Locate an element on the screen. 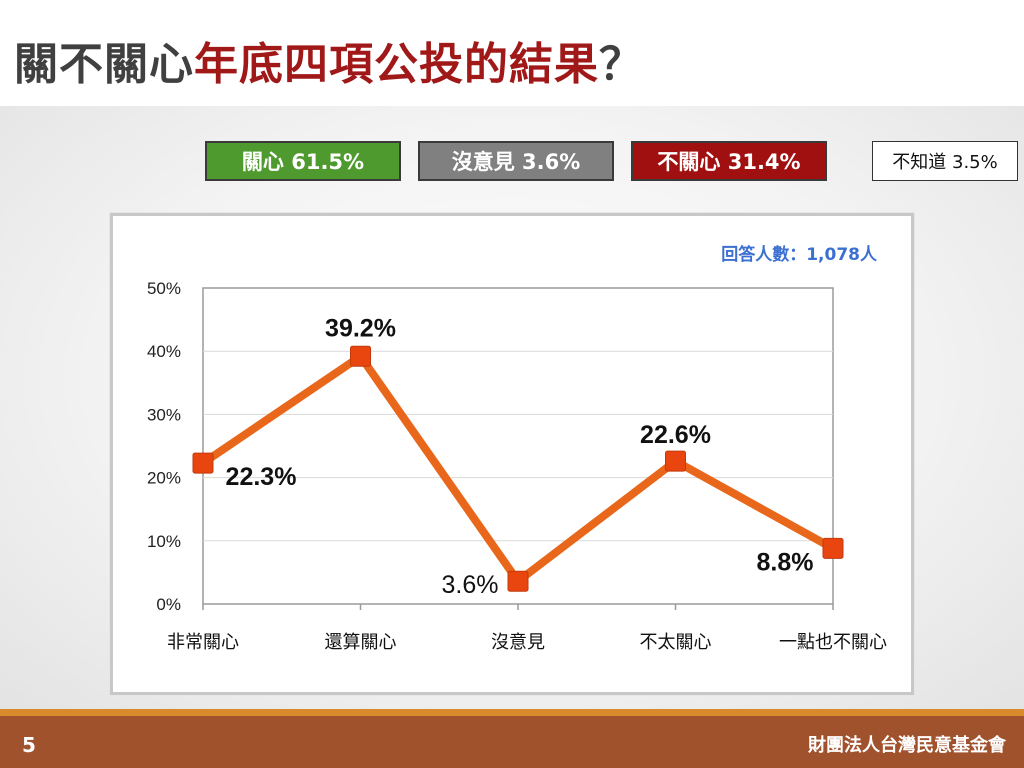  data-label: 39.2% is located at coordinates (360, 328).